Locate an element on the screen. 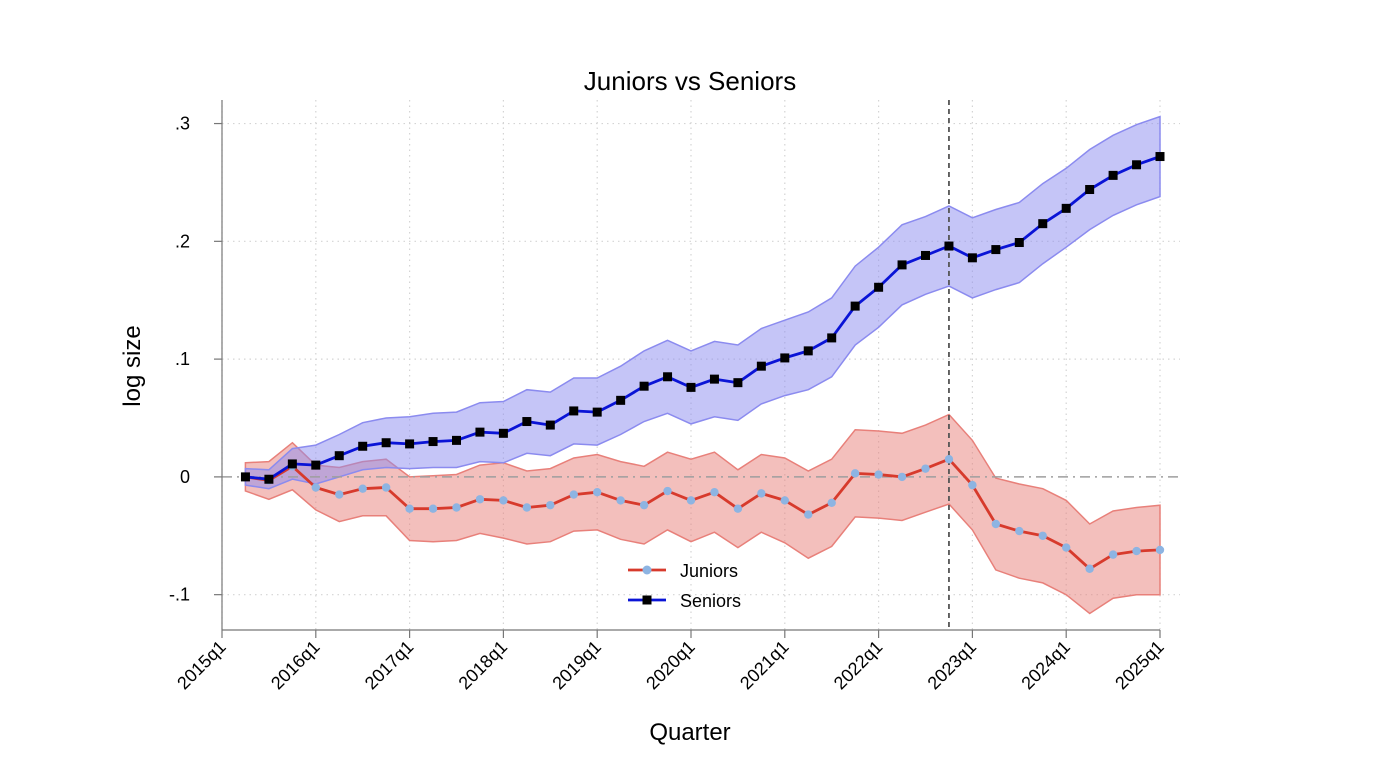 This screenshot has height=758, width=1378. x-axis-title: Quarter is located at coordinates (689, 732).